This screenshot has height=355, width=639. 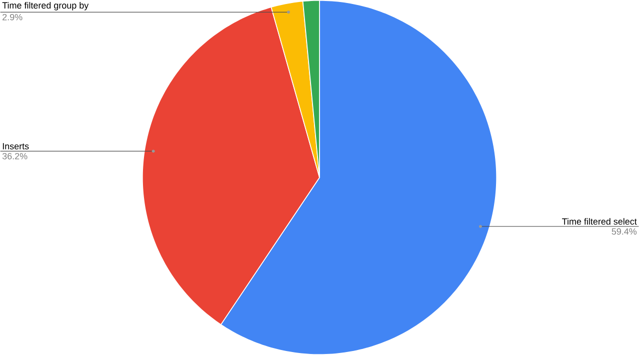 What do you see at coordinates (15, 146) in the screenshot?
I see `slice-label: Inserts` at bounding box center [15, 146].